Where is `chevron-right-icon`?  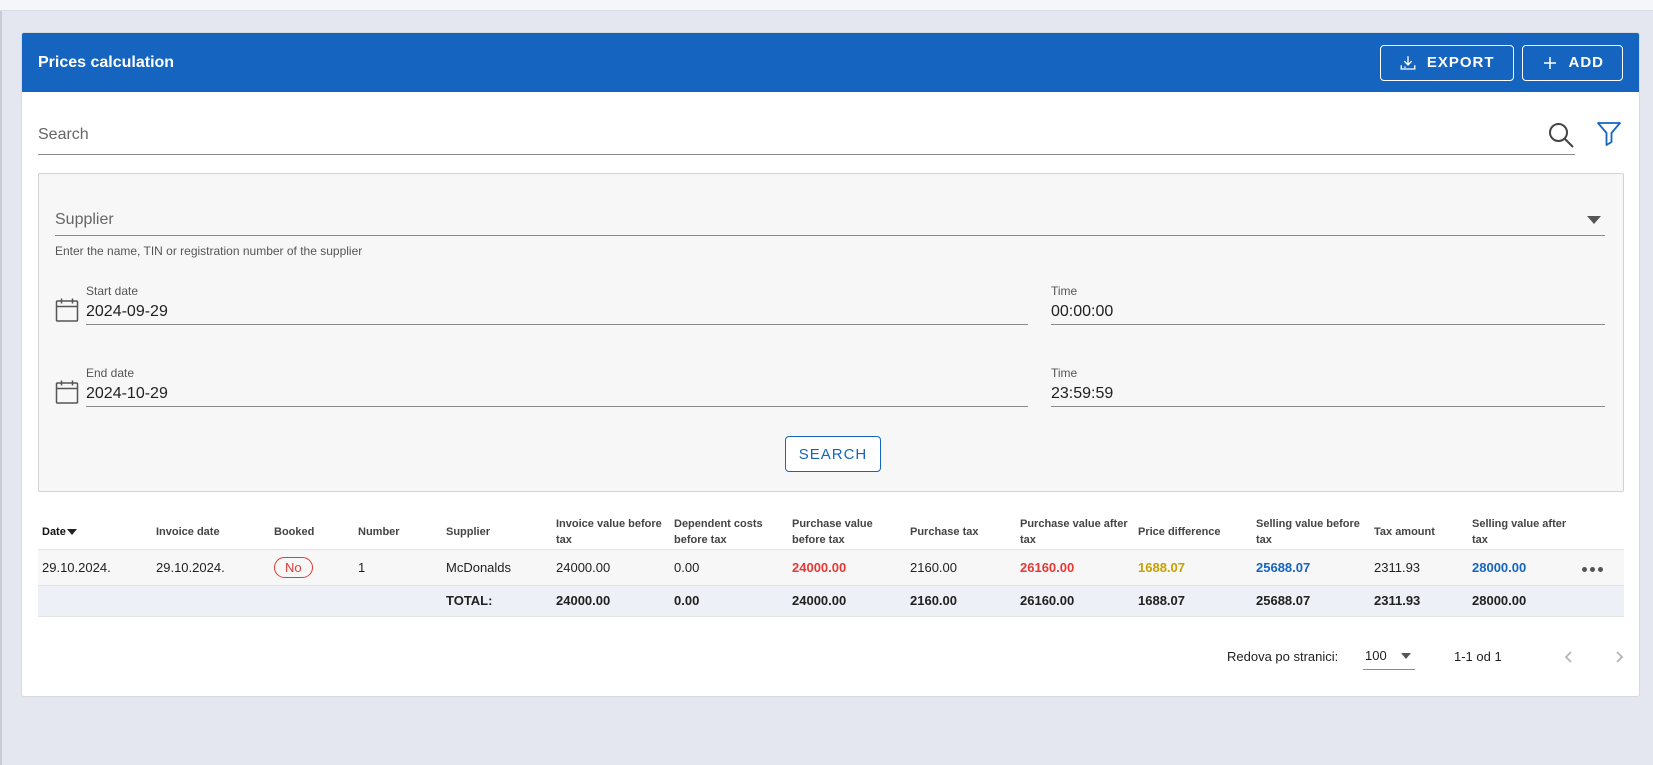 chevron-right-icon is located at coordinates (1620, 657).